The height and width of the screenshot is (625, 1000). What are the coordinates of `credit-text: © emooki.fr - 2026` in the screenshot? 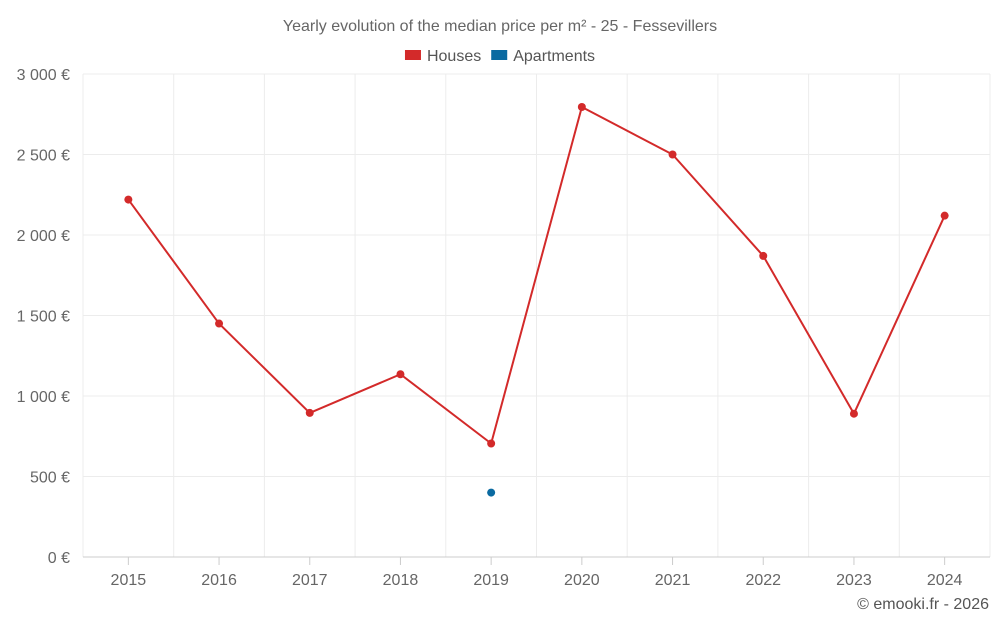 It's located at (923, 604).